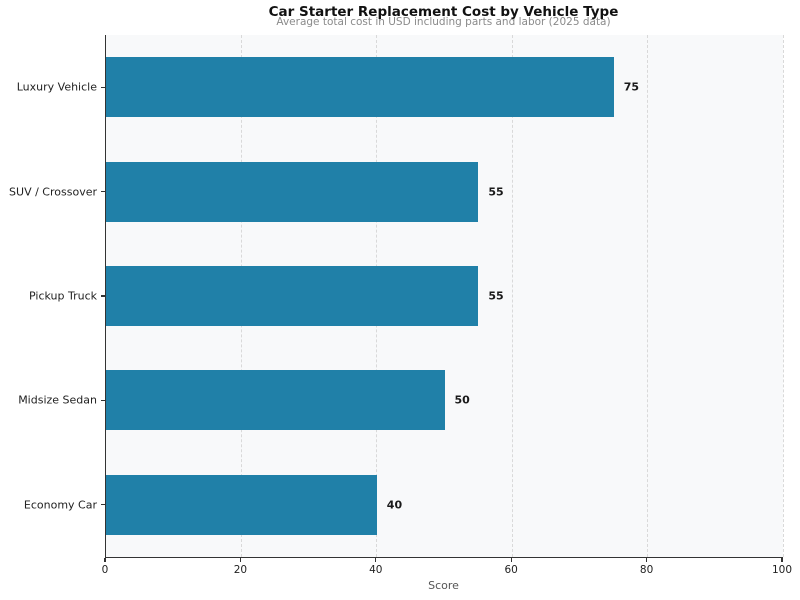 Image resolution: width=800 pixels, height=600 pixels. Describe the element at coordinates (782, 570) in the screenshot. I see `x-tick-label: 100` at that location.